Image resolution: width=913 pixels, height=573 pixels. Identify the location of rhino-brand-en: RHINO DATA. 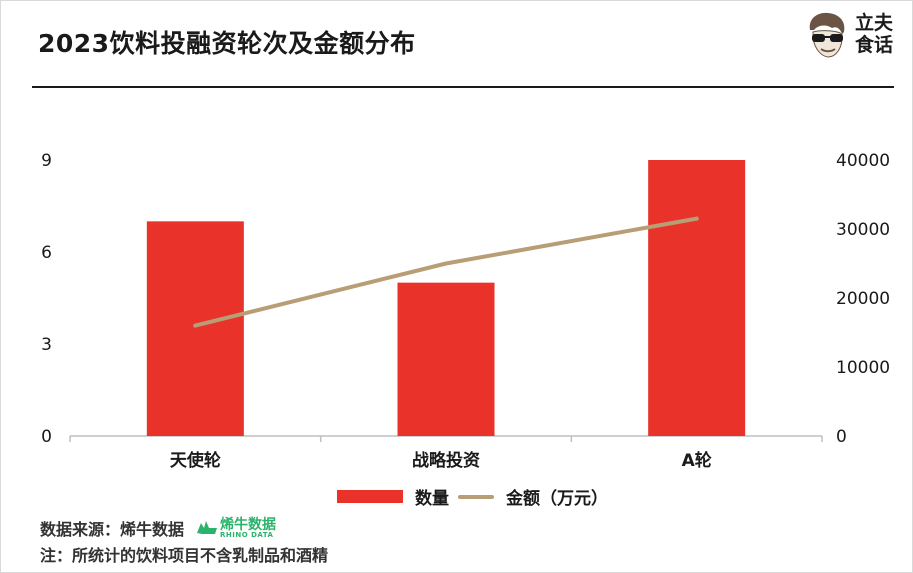
(247, 534).